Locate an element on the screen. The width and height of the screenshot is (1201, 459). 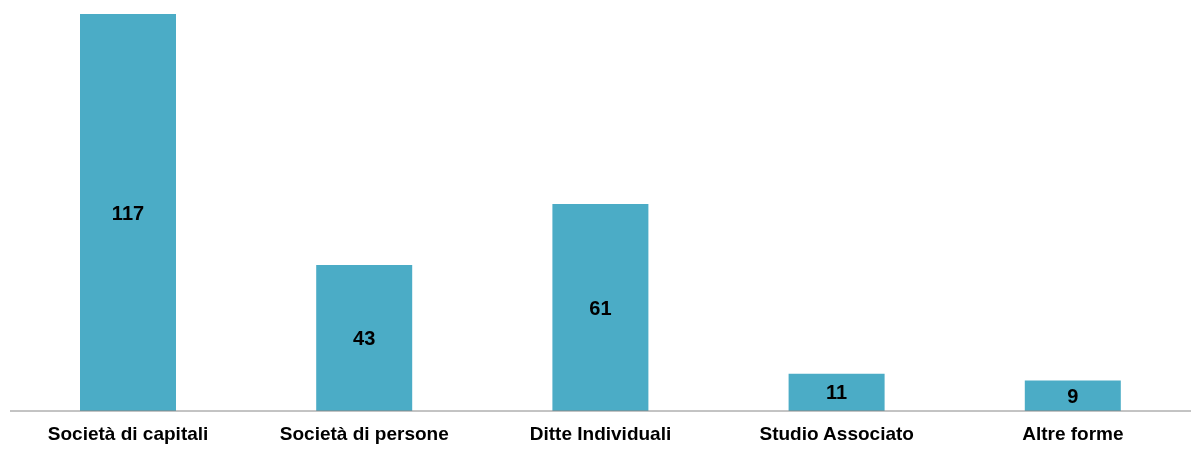
x-tick-label: Ditte Individuali is located at coordinates (600, 434).